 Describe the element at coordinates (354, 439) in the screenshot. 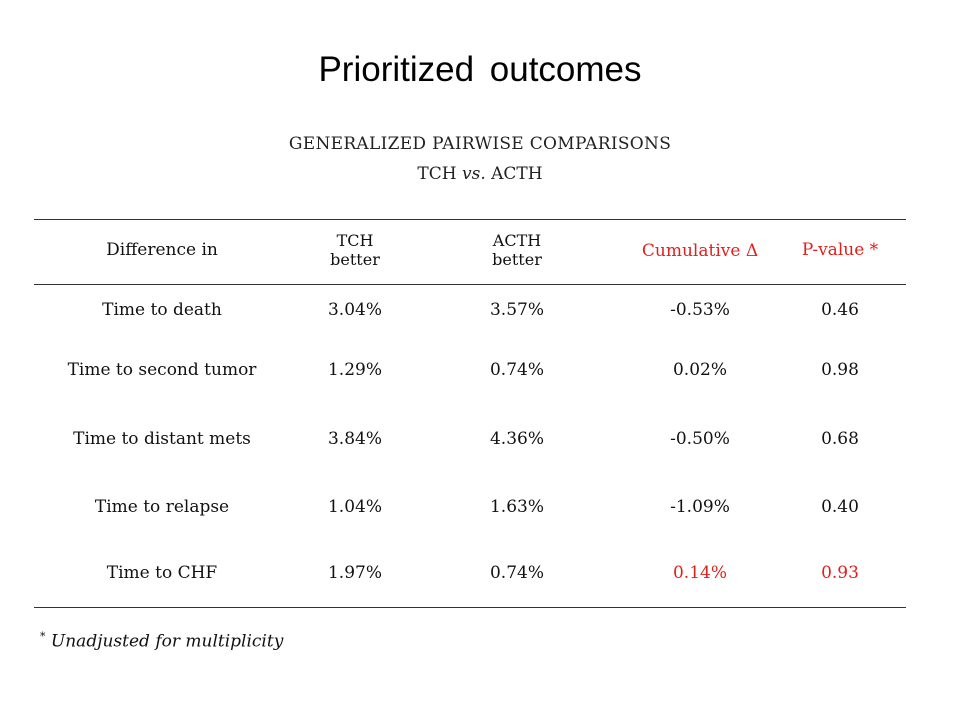

I see `row-tch-value: 3.84%` at that location.